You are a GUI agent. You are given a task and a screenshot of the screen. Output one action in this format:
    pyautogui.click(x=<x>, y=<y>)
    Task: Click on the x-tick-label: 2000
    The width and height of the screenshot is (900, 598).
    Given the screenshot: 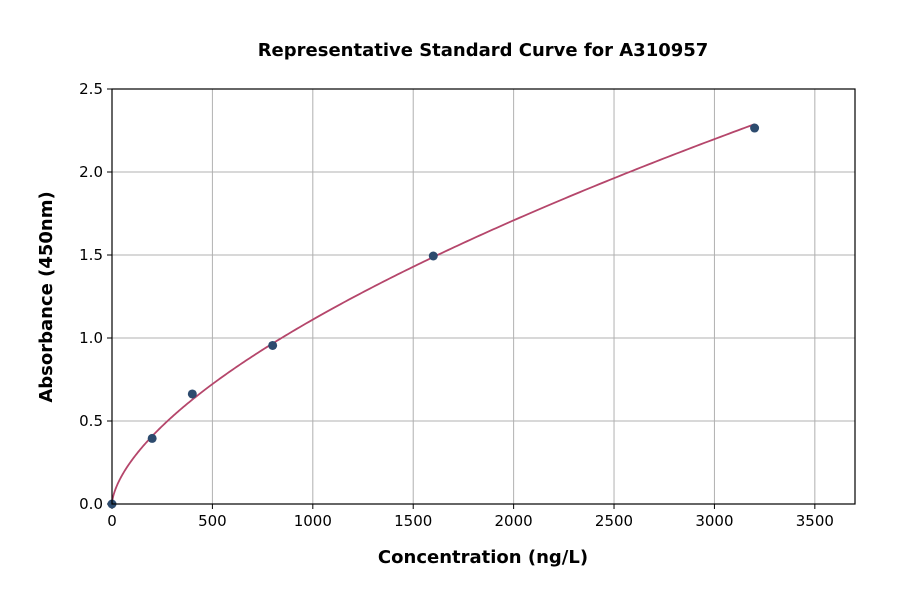 What is the action you would take?
    pyautogui.click(x=514, y=521)
    